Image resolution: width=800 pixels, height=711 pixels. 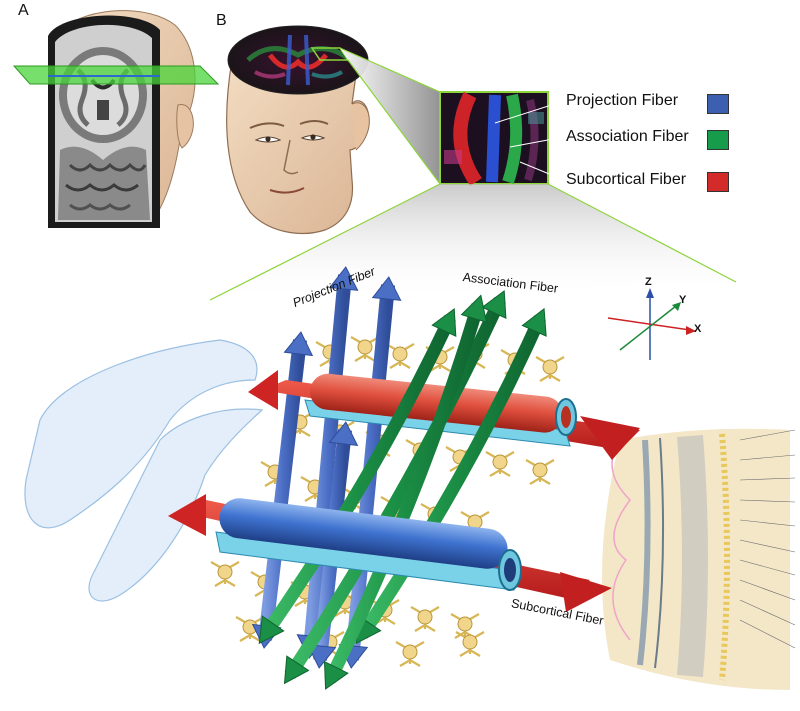 I want to click on axis-y-label: Y, so click(x=683, y=300).